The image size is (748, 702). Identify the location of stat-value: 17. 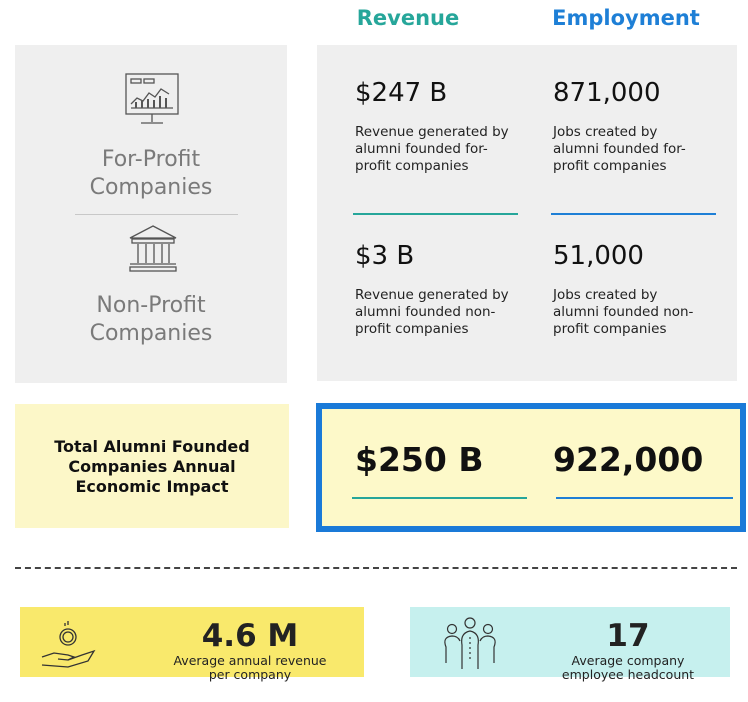
(628, 636).